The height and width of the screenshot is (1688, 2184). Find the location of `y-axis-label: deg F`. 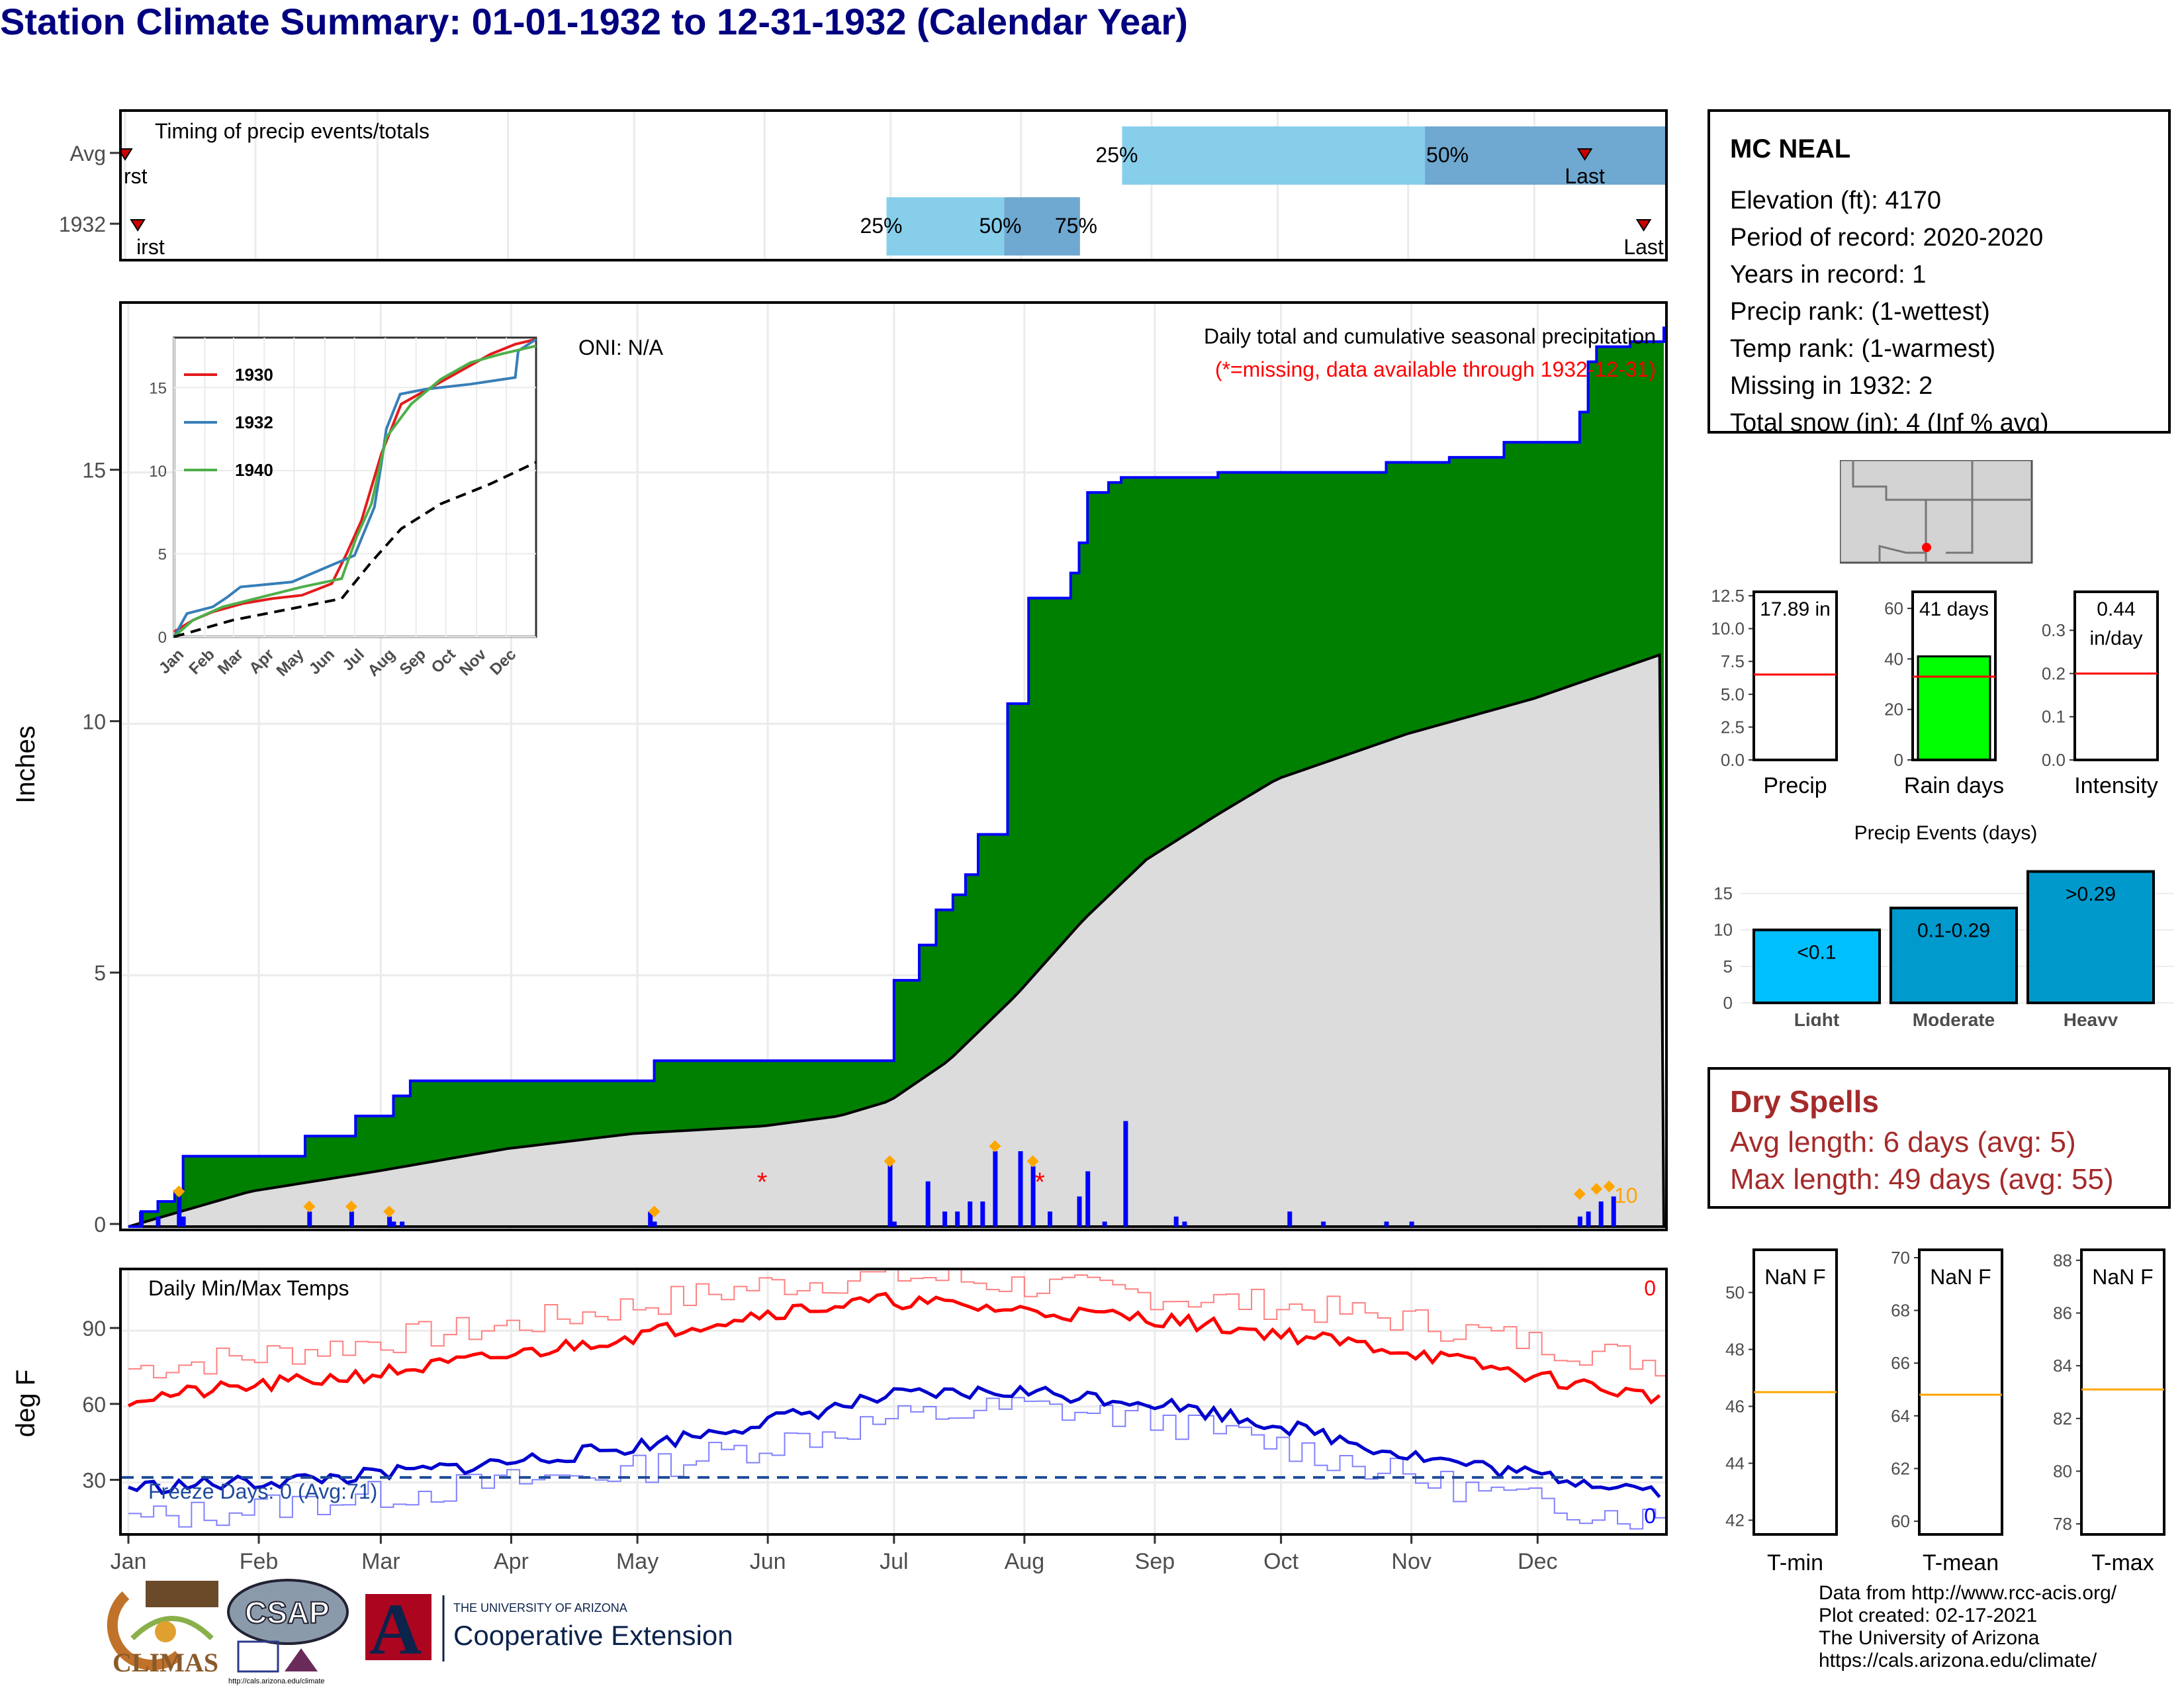

y-axis-label: deg F is located at coordinates (26, 1403).